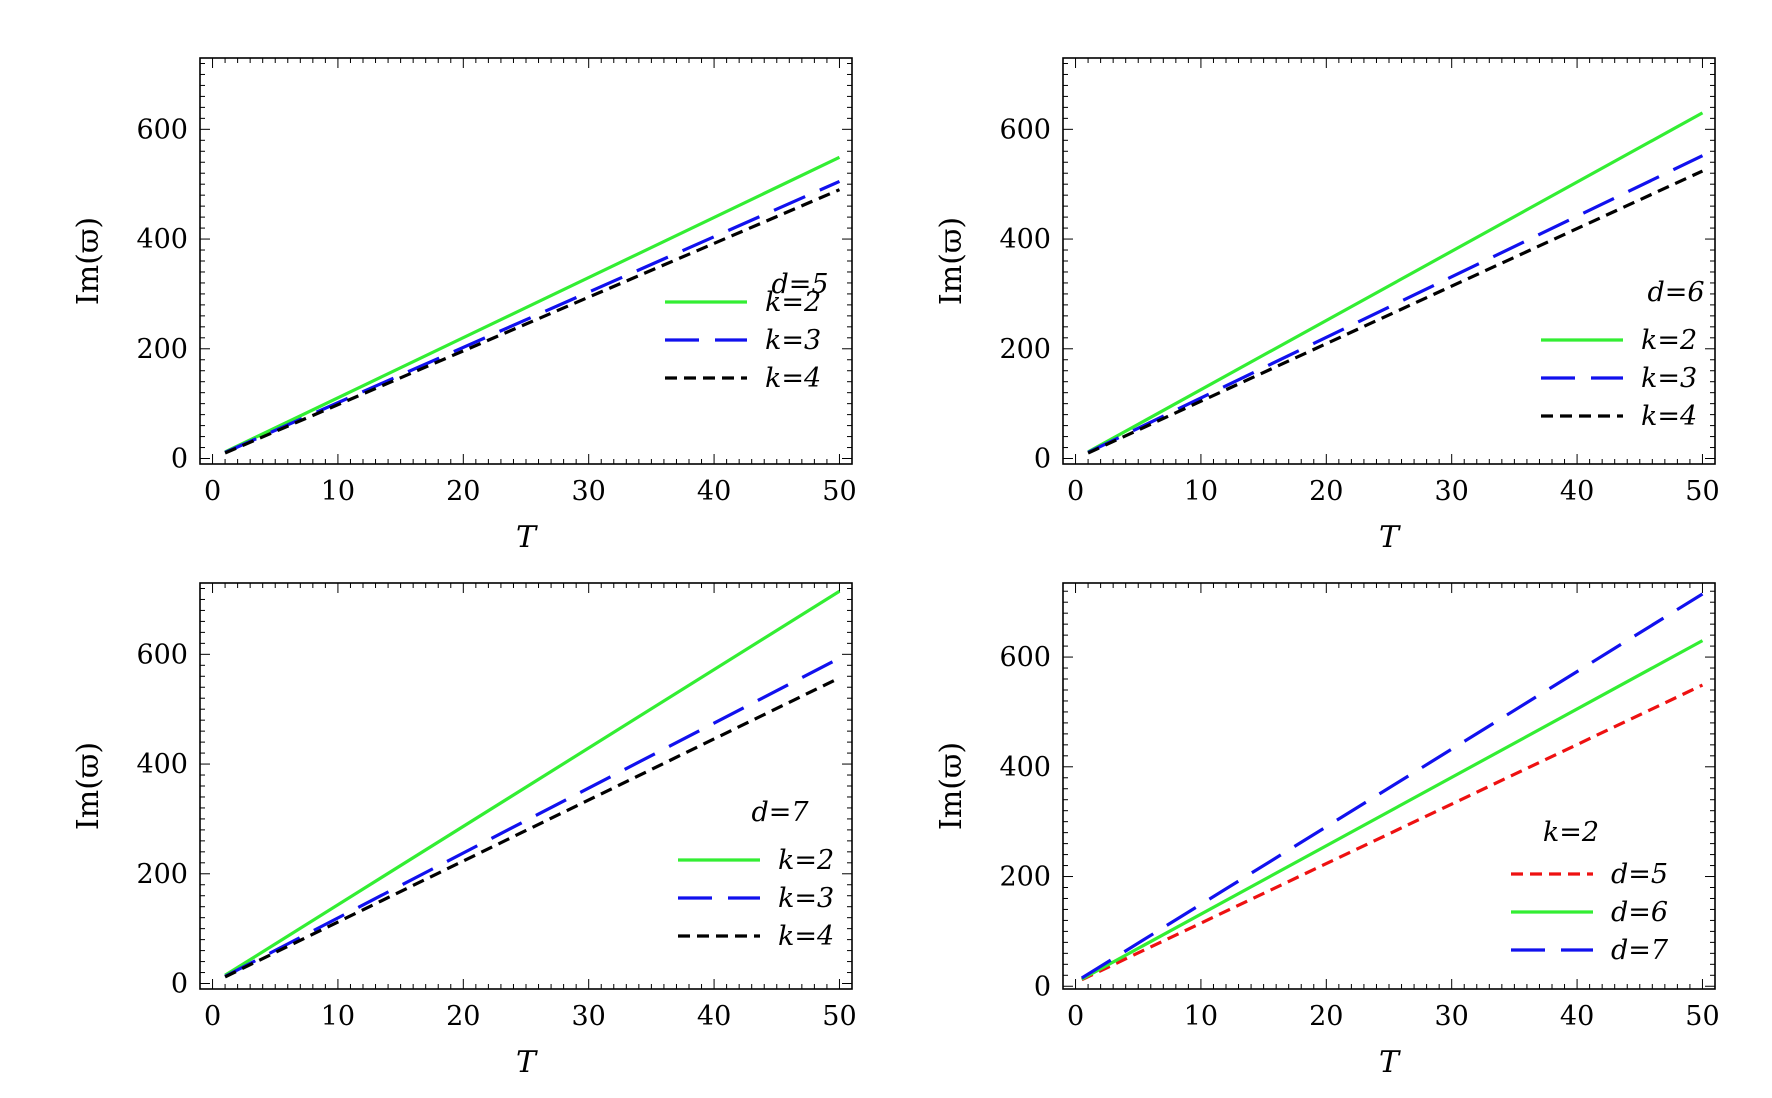 The height and width of the screenshot is (1098, 1772). What do you see at coordinates (780, 812) in the screenshot?
I see `legend-title: d=7` at bounding box center [780, 812].